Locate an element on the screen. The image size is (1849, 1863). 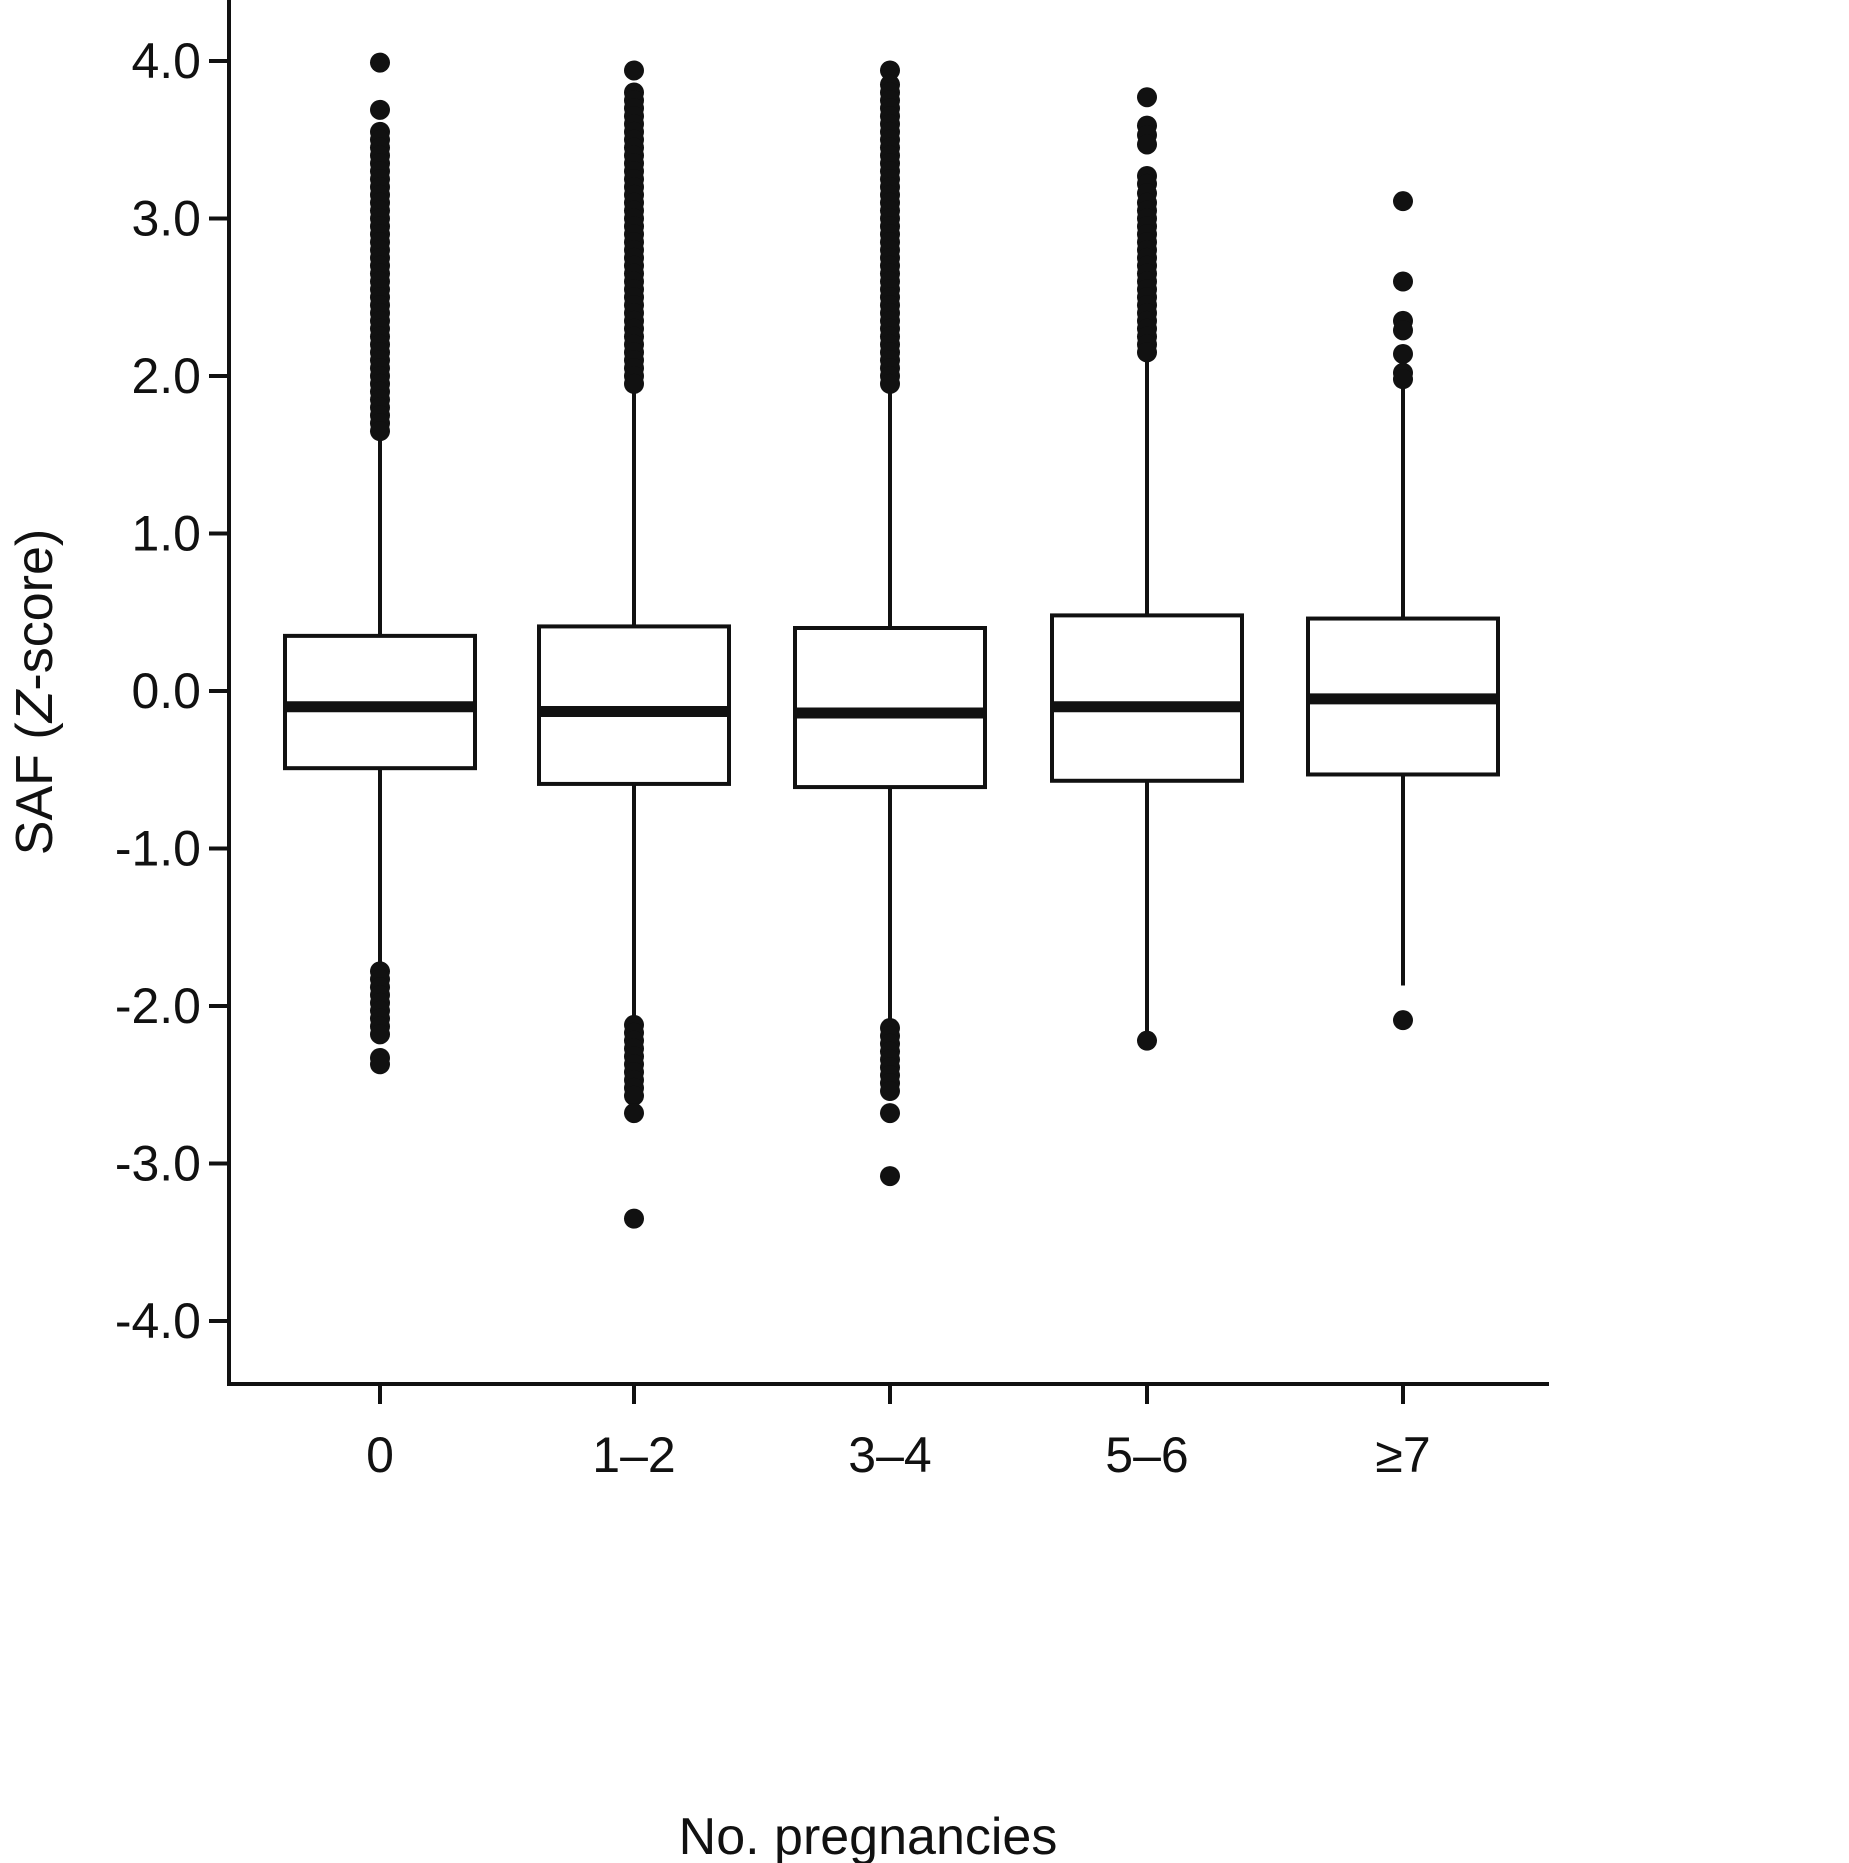
y-axis-title-italic: Z is located at coordinates (35, 706).